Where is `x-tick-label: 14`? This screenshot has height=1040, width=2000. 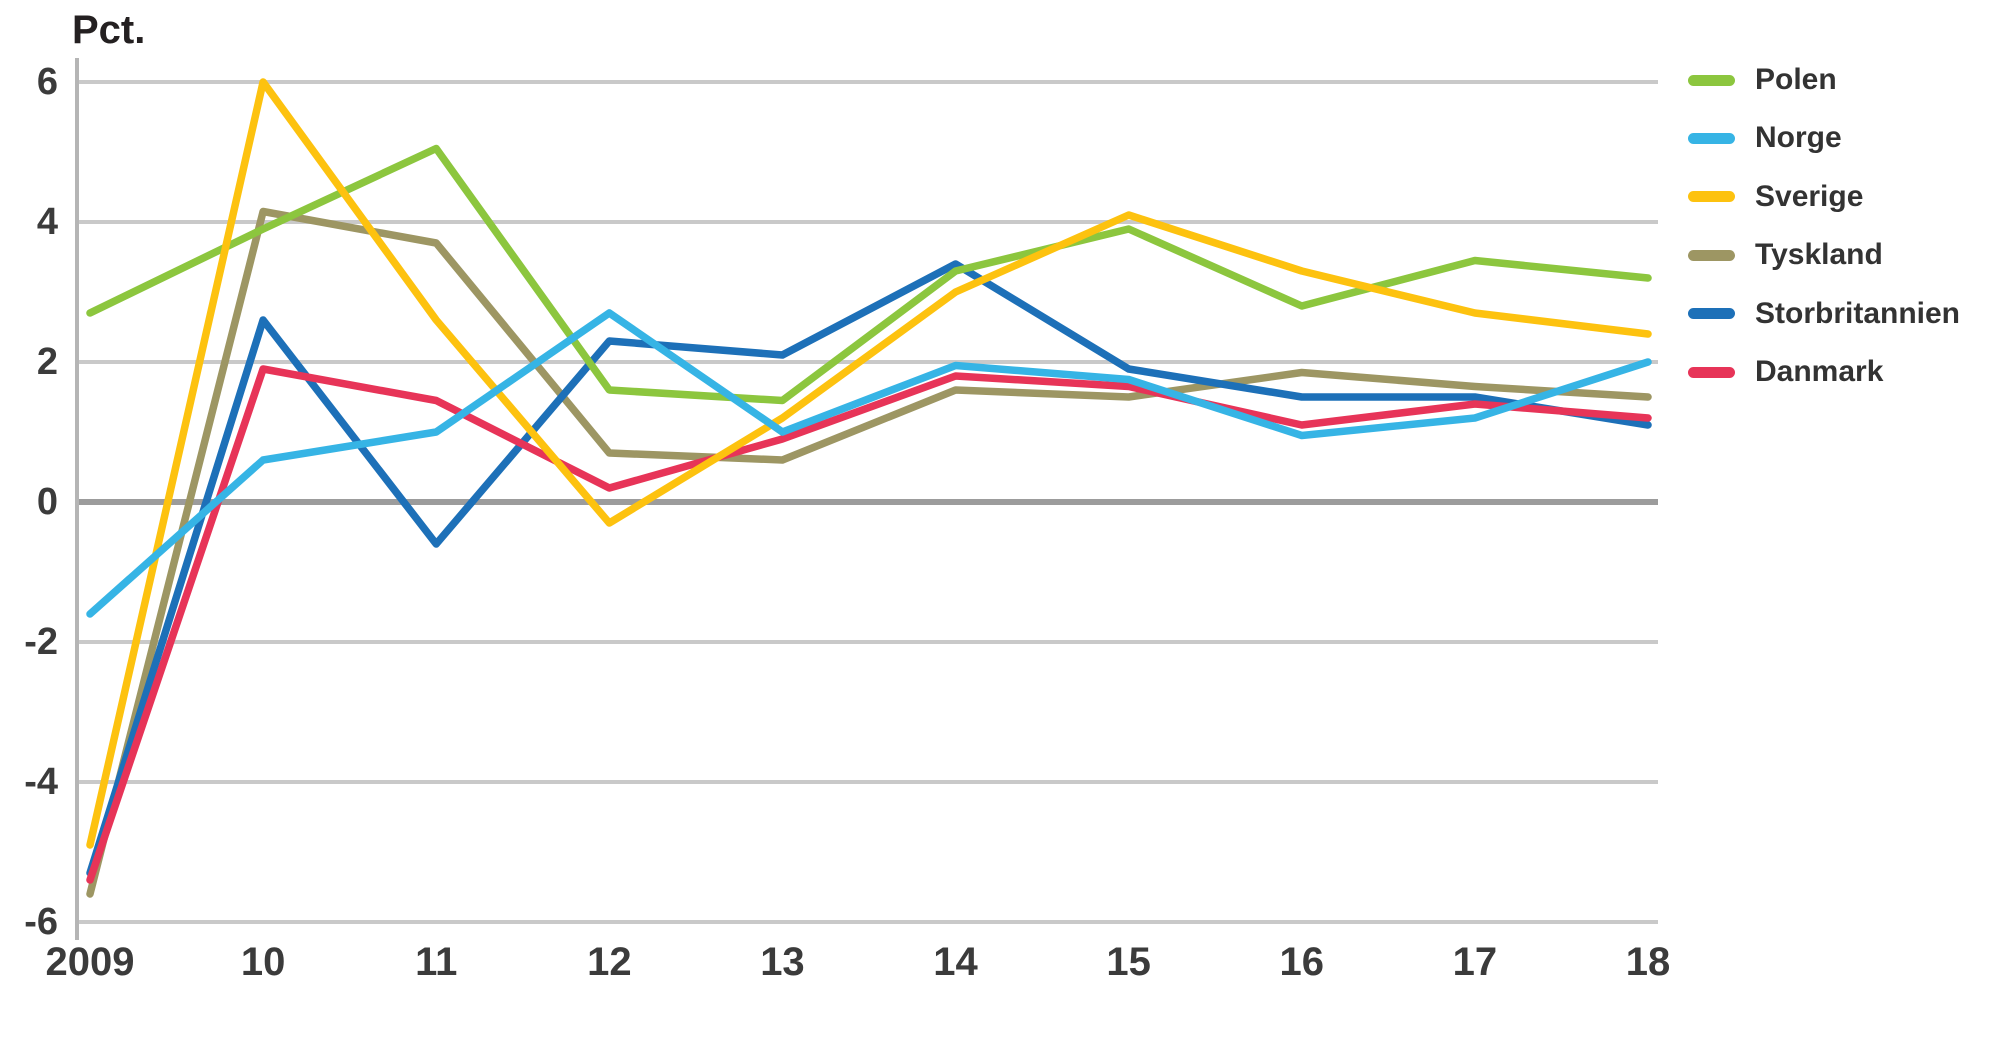
x-tick-label: 14 is located at coordinates (955, 962).